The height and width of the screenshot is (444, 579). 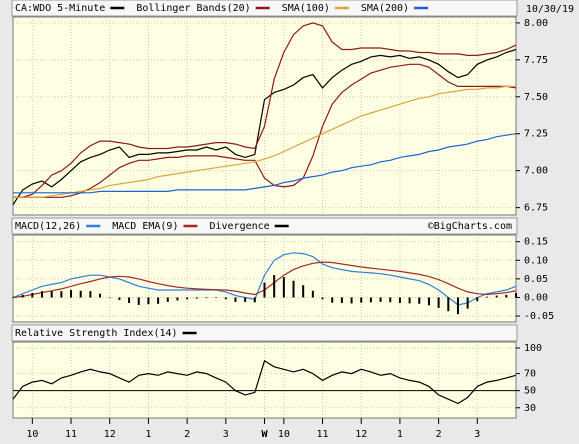 What do you see at coordinates (536, 23) in the screenshot?
I see `y-tick-label: 8.00` at bounding box center [536, 23].